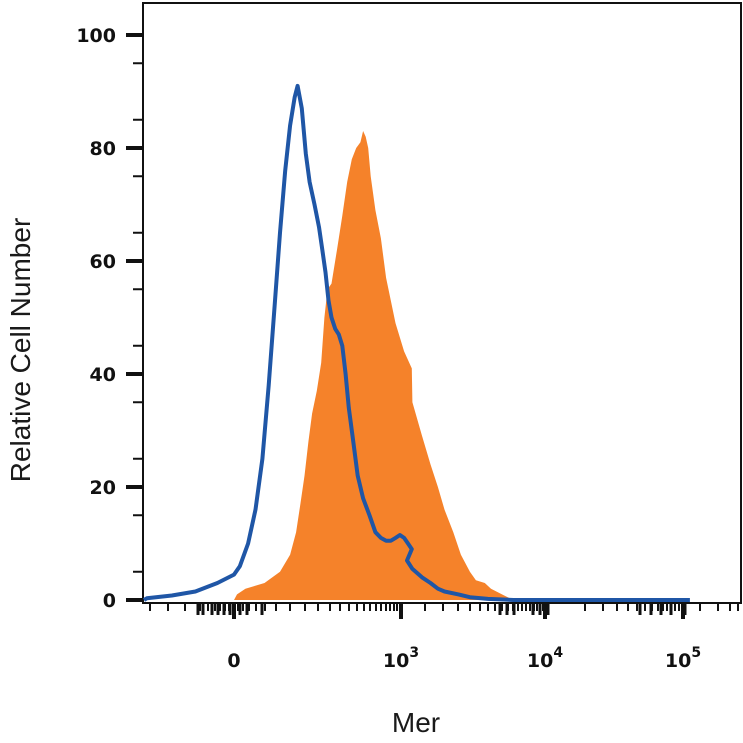 This screenshot has height=743, width=743. Describe the element at coordinates (103, 375) in the screenshot. I see `y-tick-label: 40` at that location.